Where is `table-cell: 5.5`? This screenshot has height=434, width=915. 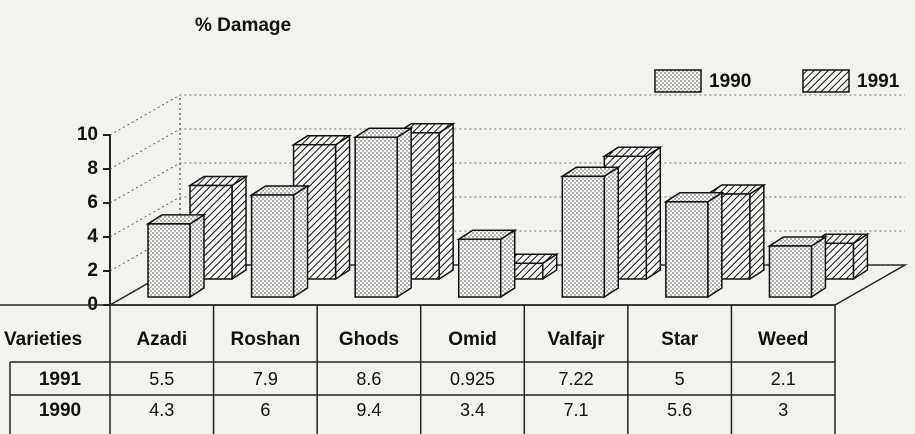
table-cell: 5.5 is located at coordinates (161, 379).